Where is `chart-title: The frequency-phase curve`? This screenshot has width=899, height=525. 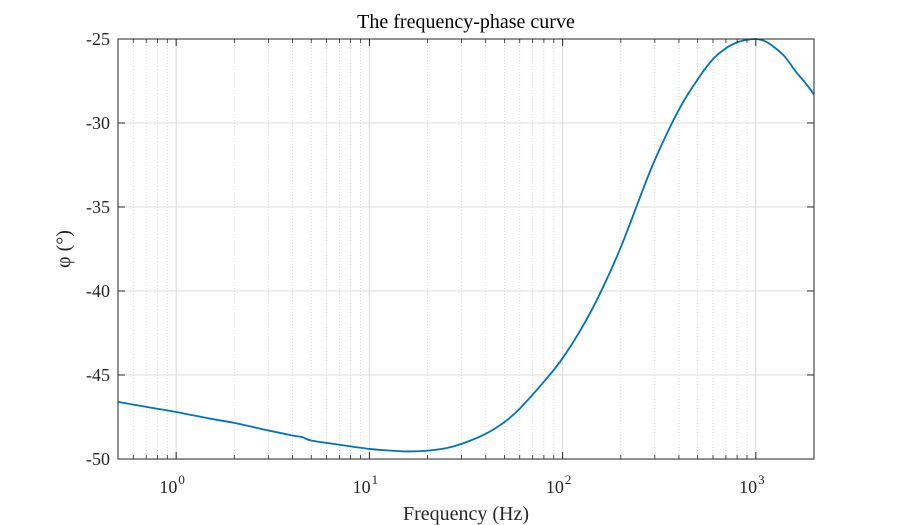 chart-title: The frequency-phase curve is located at coordinates (466, 22).